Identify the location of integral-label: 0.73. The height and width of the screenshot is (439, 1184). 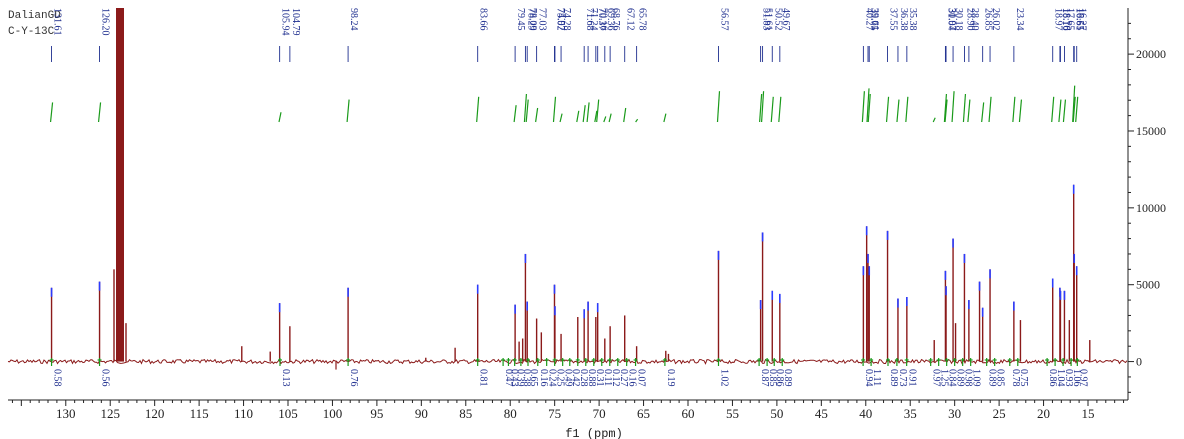
(902, 378).